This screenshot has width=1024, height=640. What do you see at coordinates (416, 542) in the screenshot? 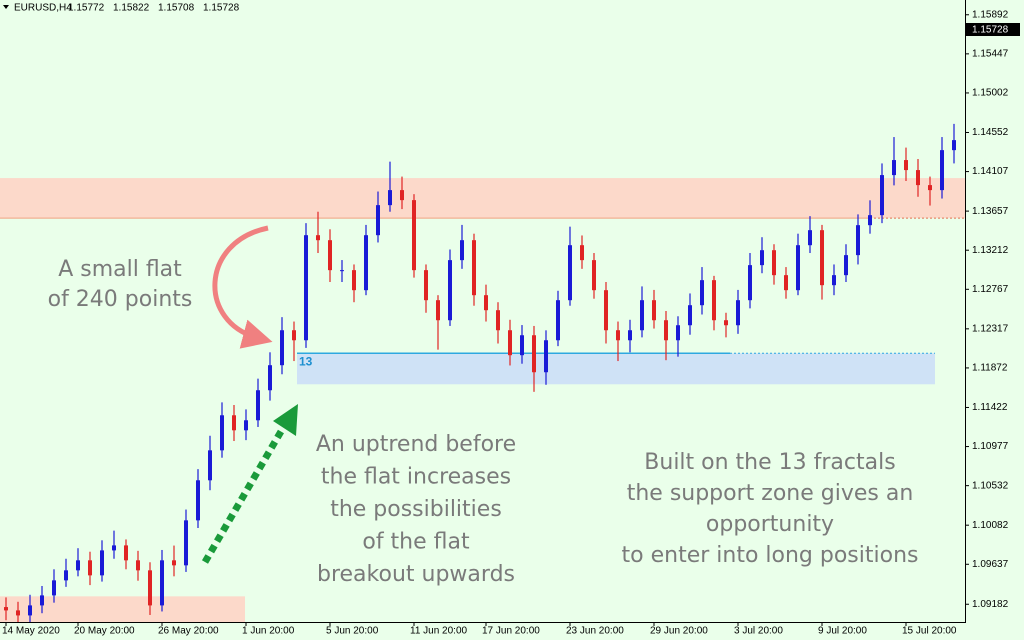
I see `annotation-line: of the flat` at bounding box center [416, 542].